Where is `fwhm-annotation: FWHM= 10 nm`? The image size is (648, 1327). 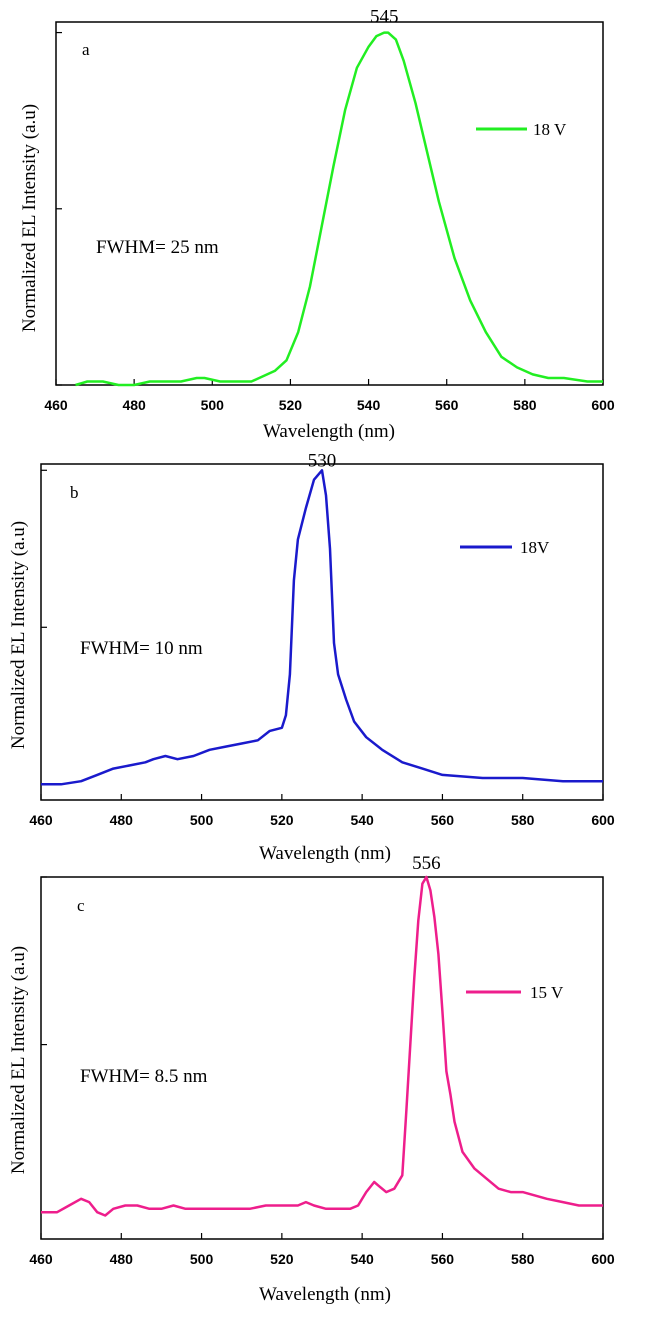 fwhm-annotation: FWHM= 10 nm is located at coordinates (141, 648).